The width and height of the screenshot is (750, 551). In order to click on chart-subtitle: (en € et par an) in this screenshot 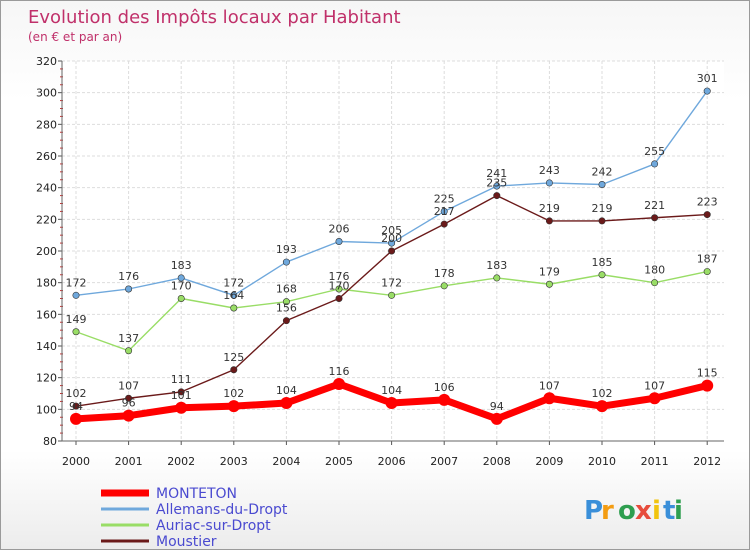, I will do `click(75, 37)`.